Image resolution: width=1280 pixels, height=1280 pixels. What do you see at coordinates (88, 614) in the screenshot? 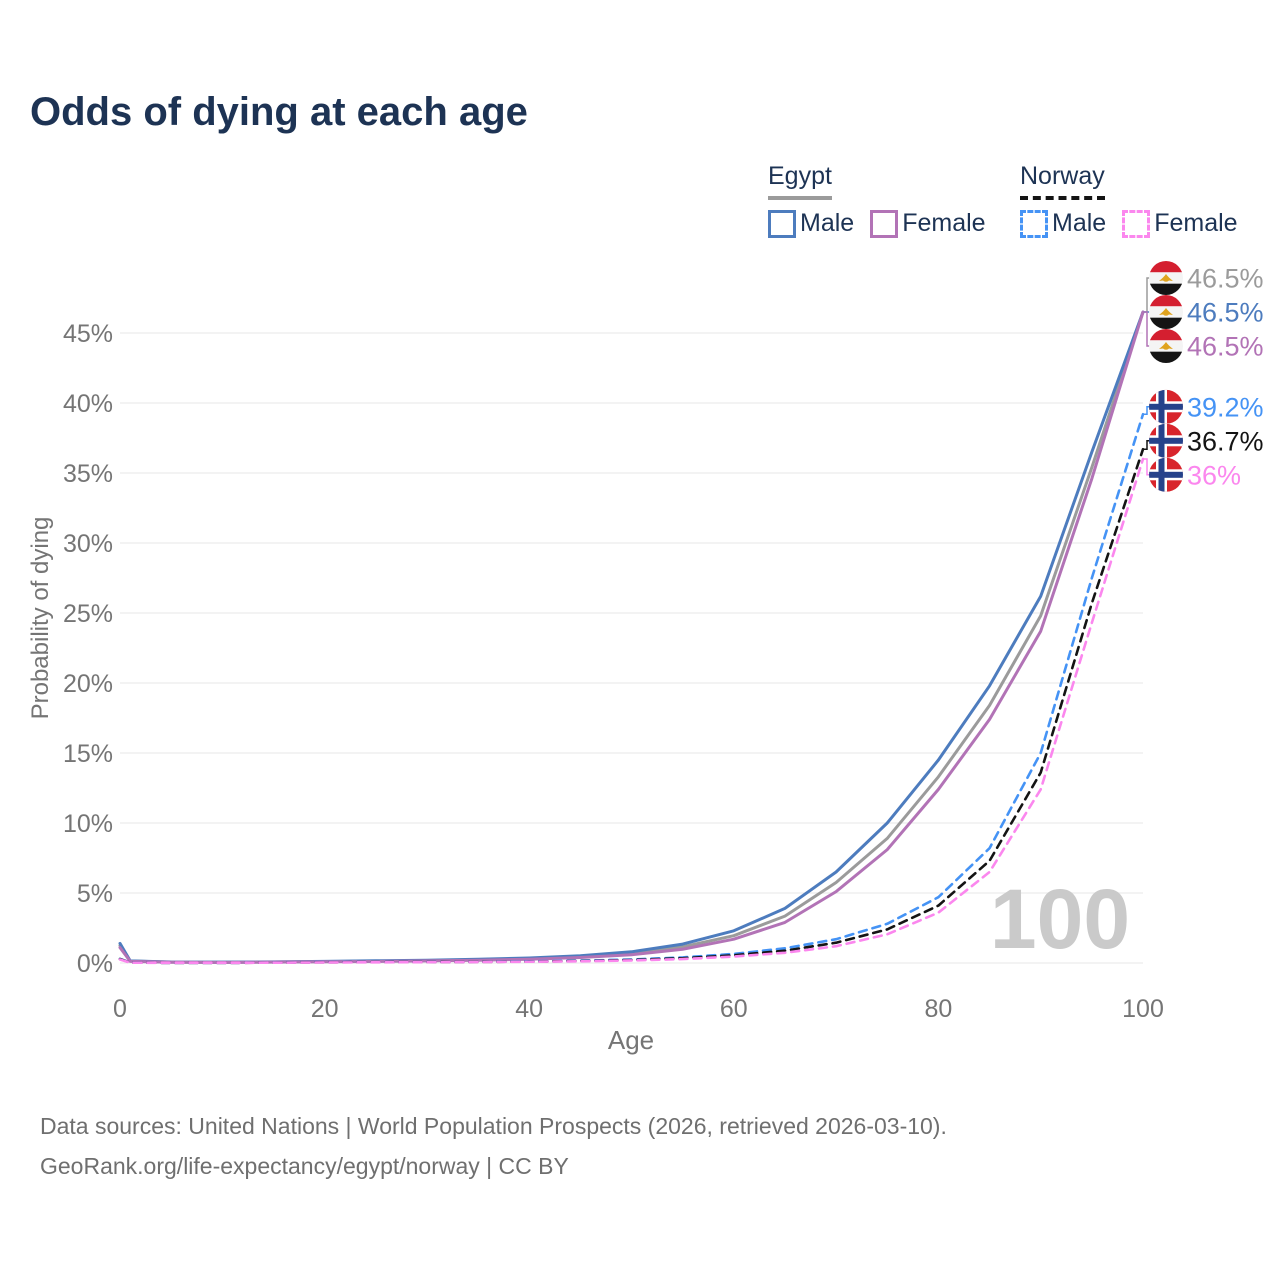
I see `y-tick-label-25: 25%` at bounding box center [88, 614].